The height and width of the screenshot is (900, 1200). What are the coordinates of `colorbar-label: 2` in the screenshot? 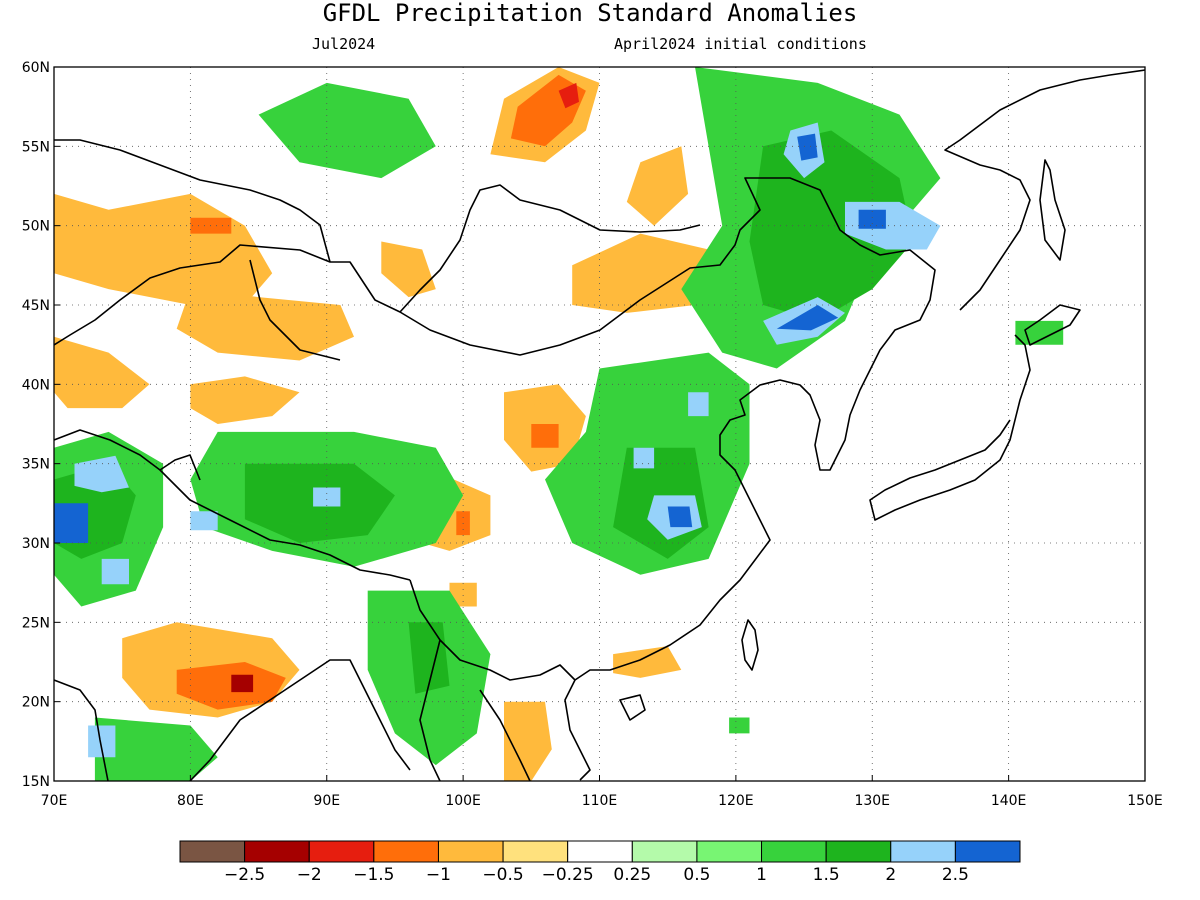 It's located at (890, 875).